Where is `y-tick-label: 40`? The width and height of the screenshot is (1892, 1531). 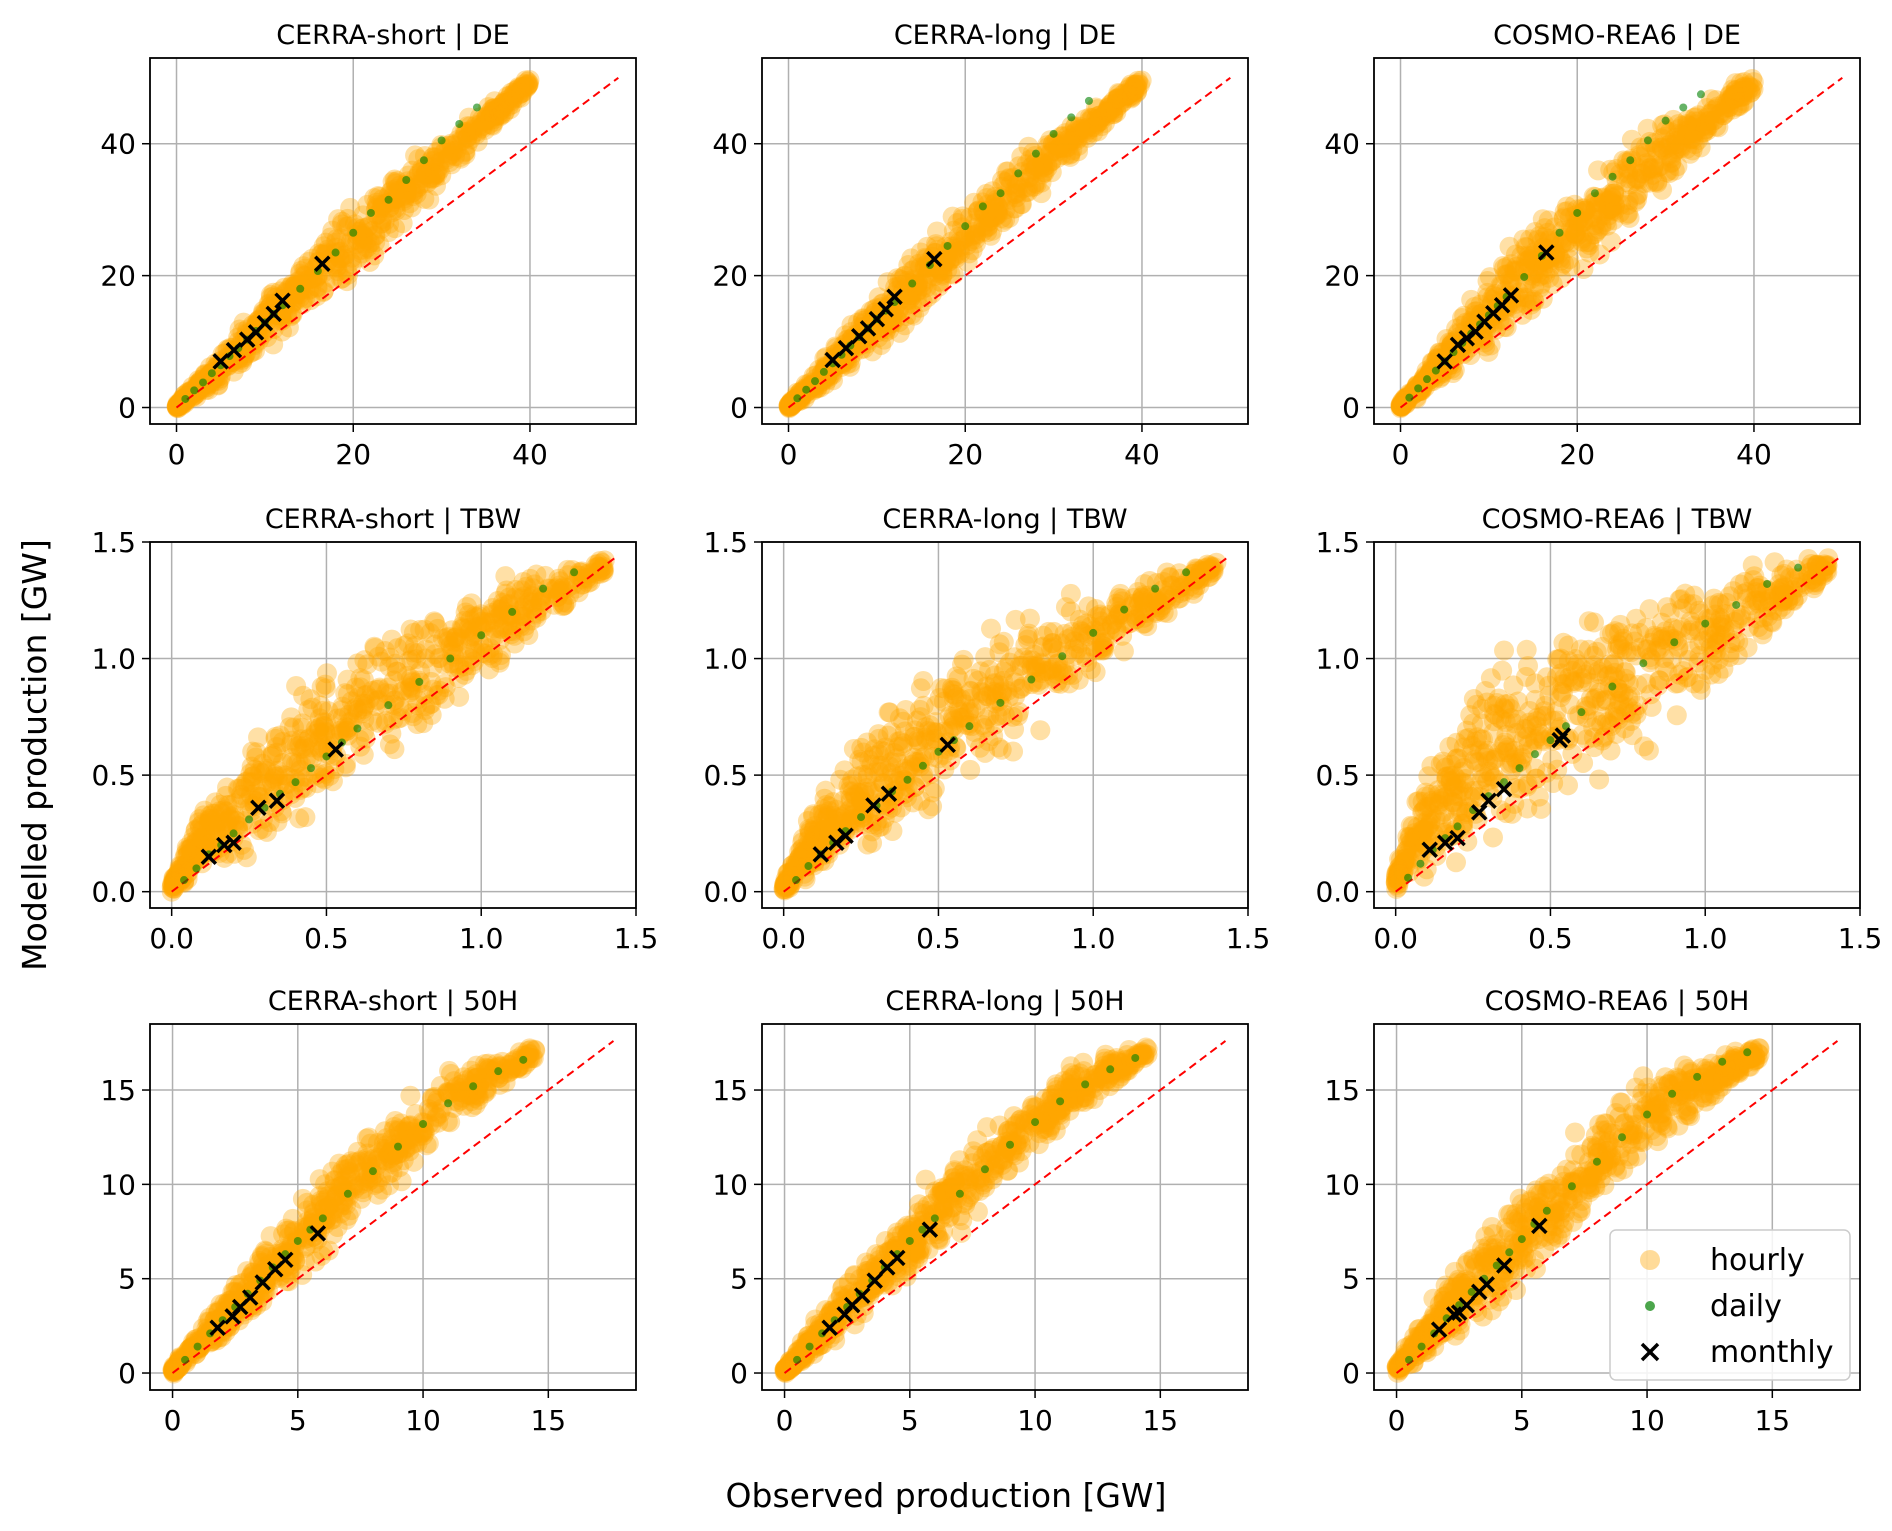
y-tick-label: 40 is located at coordinates (730, 144).